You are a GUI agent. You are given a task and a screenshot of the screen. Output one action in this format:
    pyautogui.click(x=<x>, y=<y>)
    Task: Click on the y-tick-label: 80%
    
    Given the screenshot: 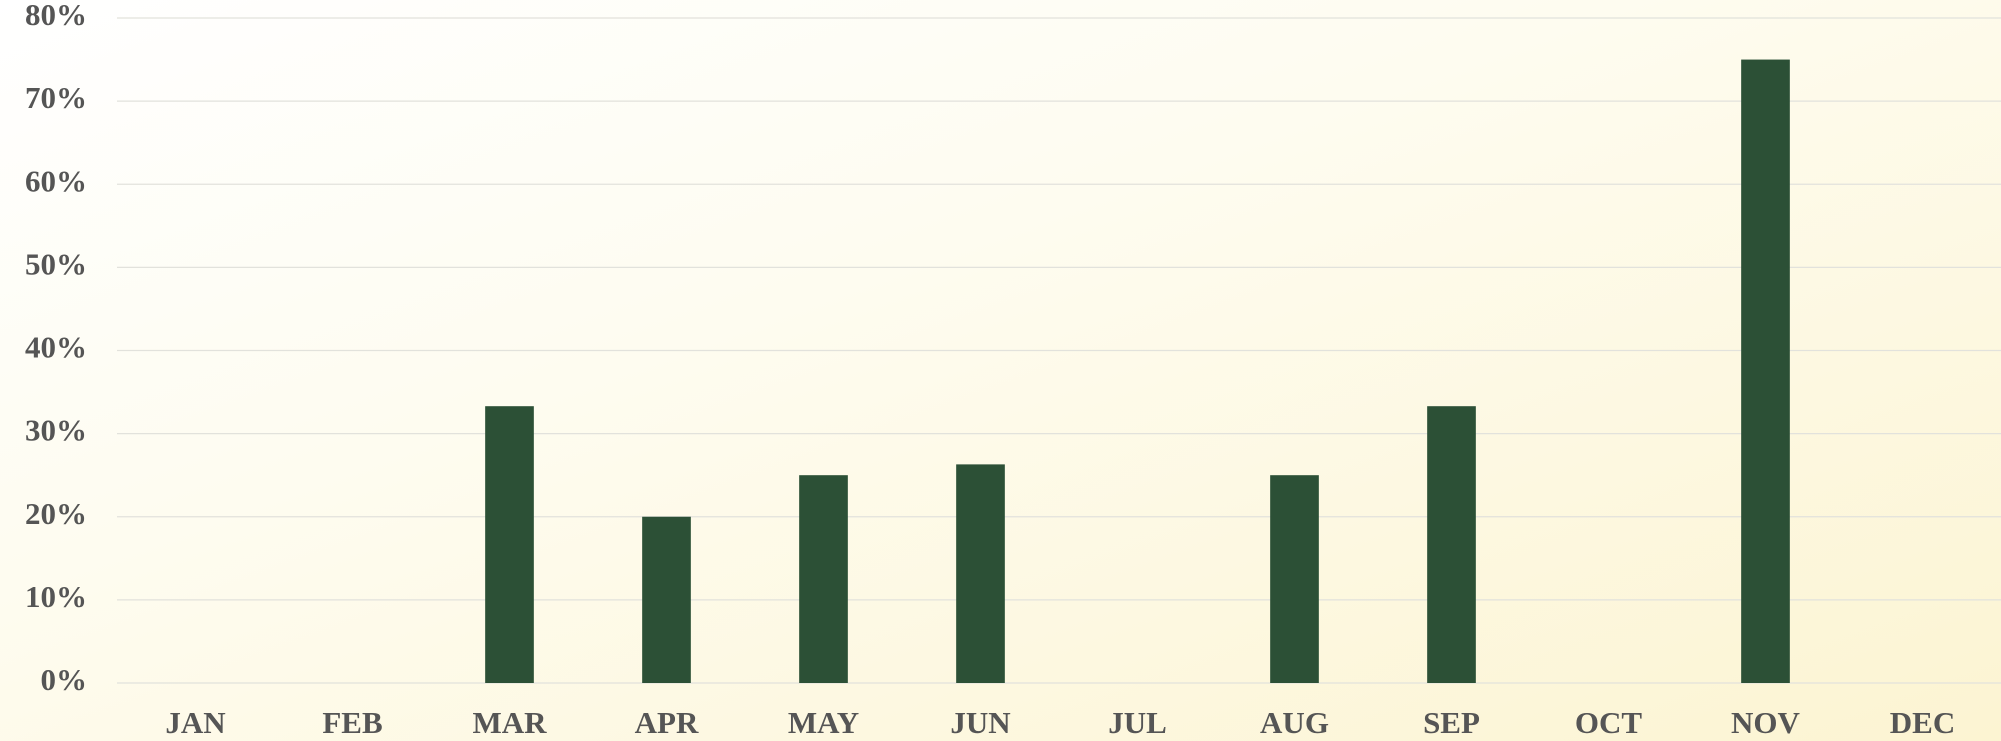 What is the action you would take?
    pyautogui.click(x=56, y=16)
    